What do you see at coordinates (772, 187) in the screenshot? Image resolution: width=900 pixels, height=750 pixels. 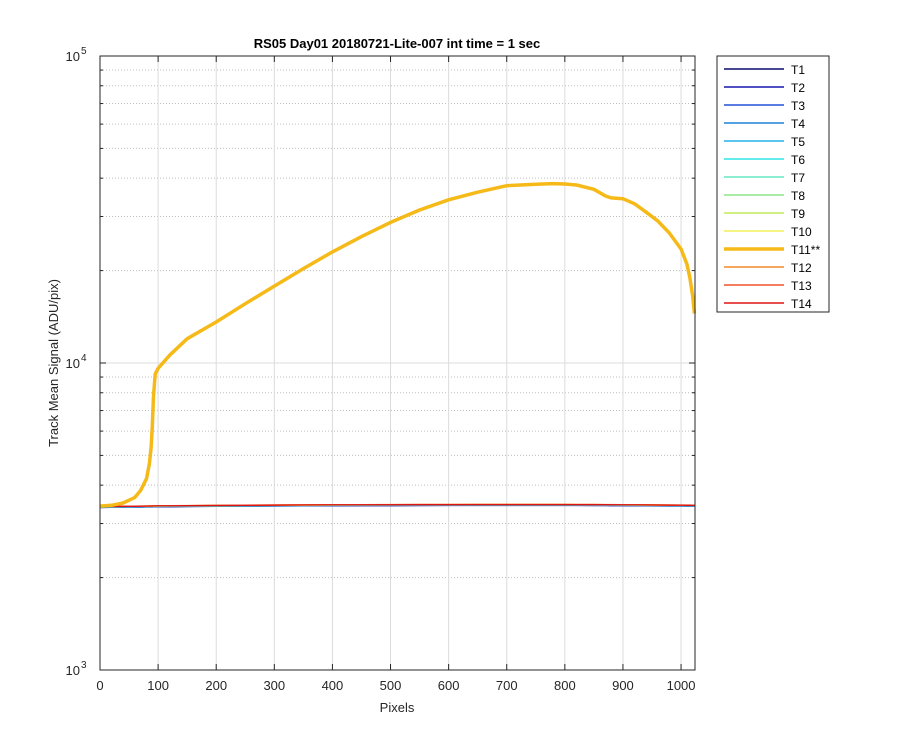 I see `legend-entries: T1 T2 T3 T4 T5 T6 T7 T8 T9 T10 T11** T12 T13 T14` at bounding box center [772, 187].